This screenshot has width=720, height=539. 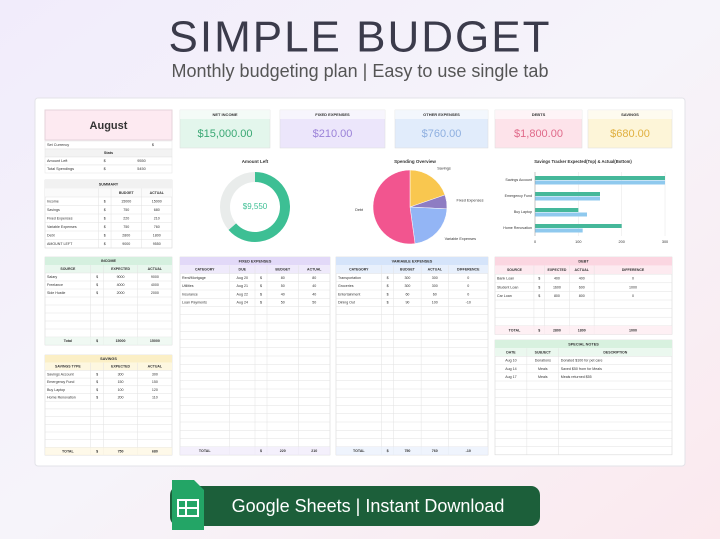 I want to click on cell: Aug 20, so click(x=242, y=278).